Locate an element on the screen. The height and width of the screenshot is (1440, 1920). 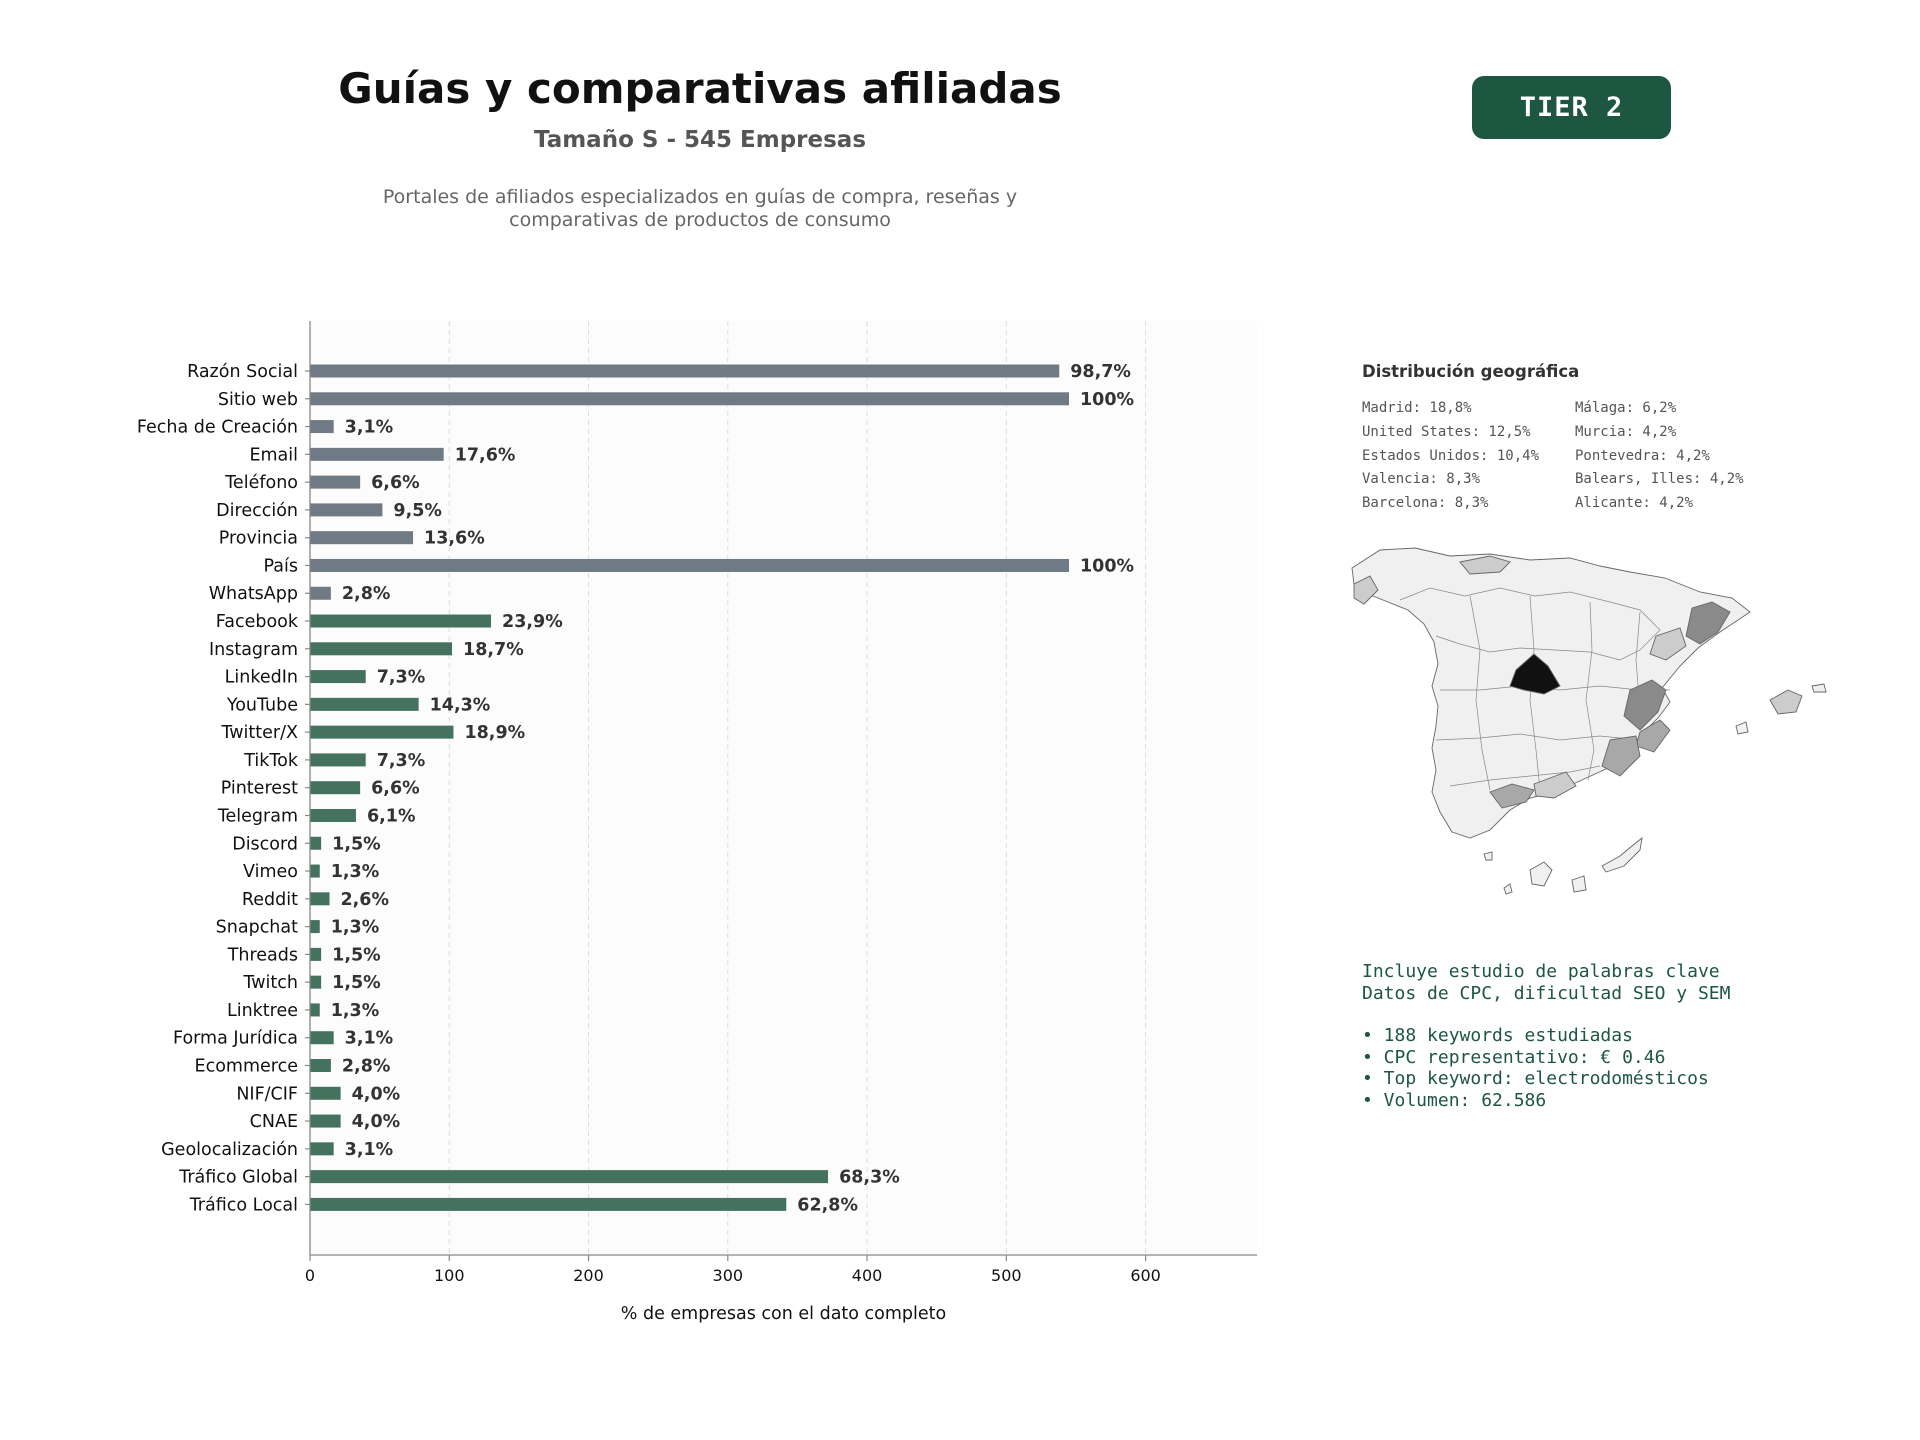
value-label: 18,9% is located at coordinates (494, 733).